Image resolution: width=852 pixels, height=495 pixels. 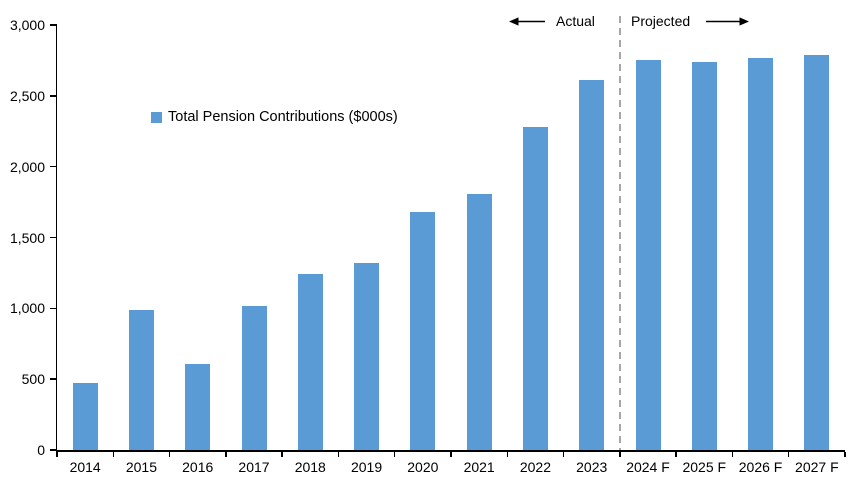 I want to click on actual-label: Actual, so click(x=575, y=21).